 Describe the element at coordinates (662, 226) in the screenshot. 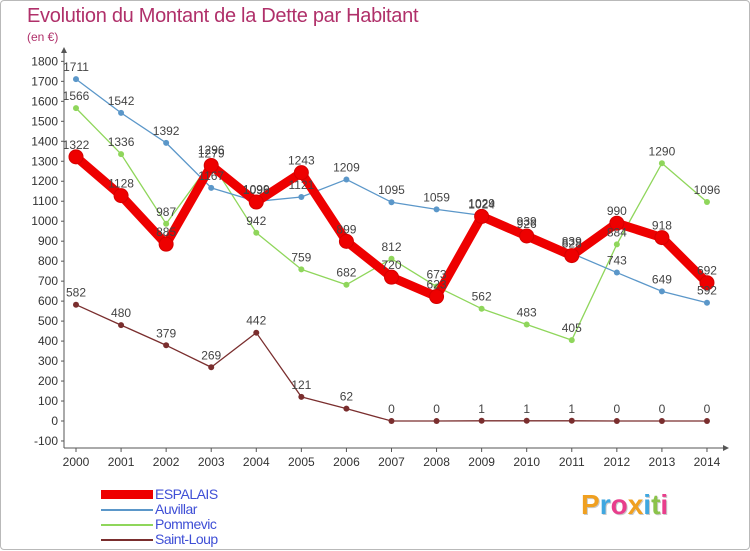

I see `data-label-espalais: 918` at that location.